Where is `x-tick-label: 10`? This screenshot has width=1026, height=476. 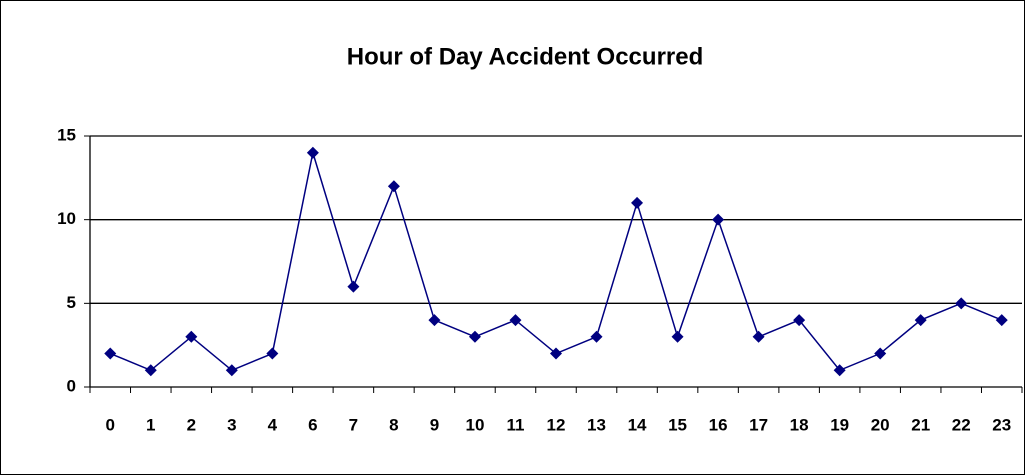
x-tick-label: 10 is located at coordinates (474, 424).